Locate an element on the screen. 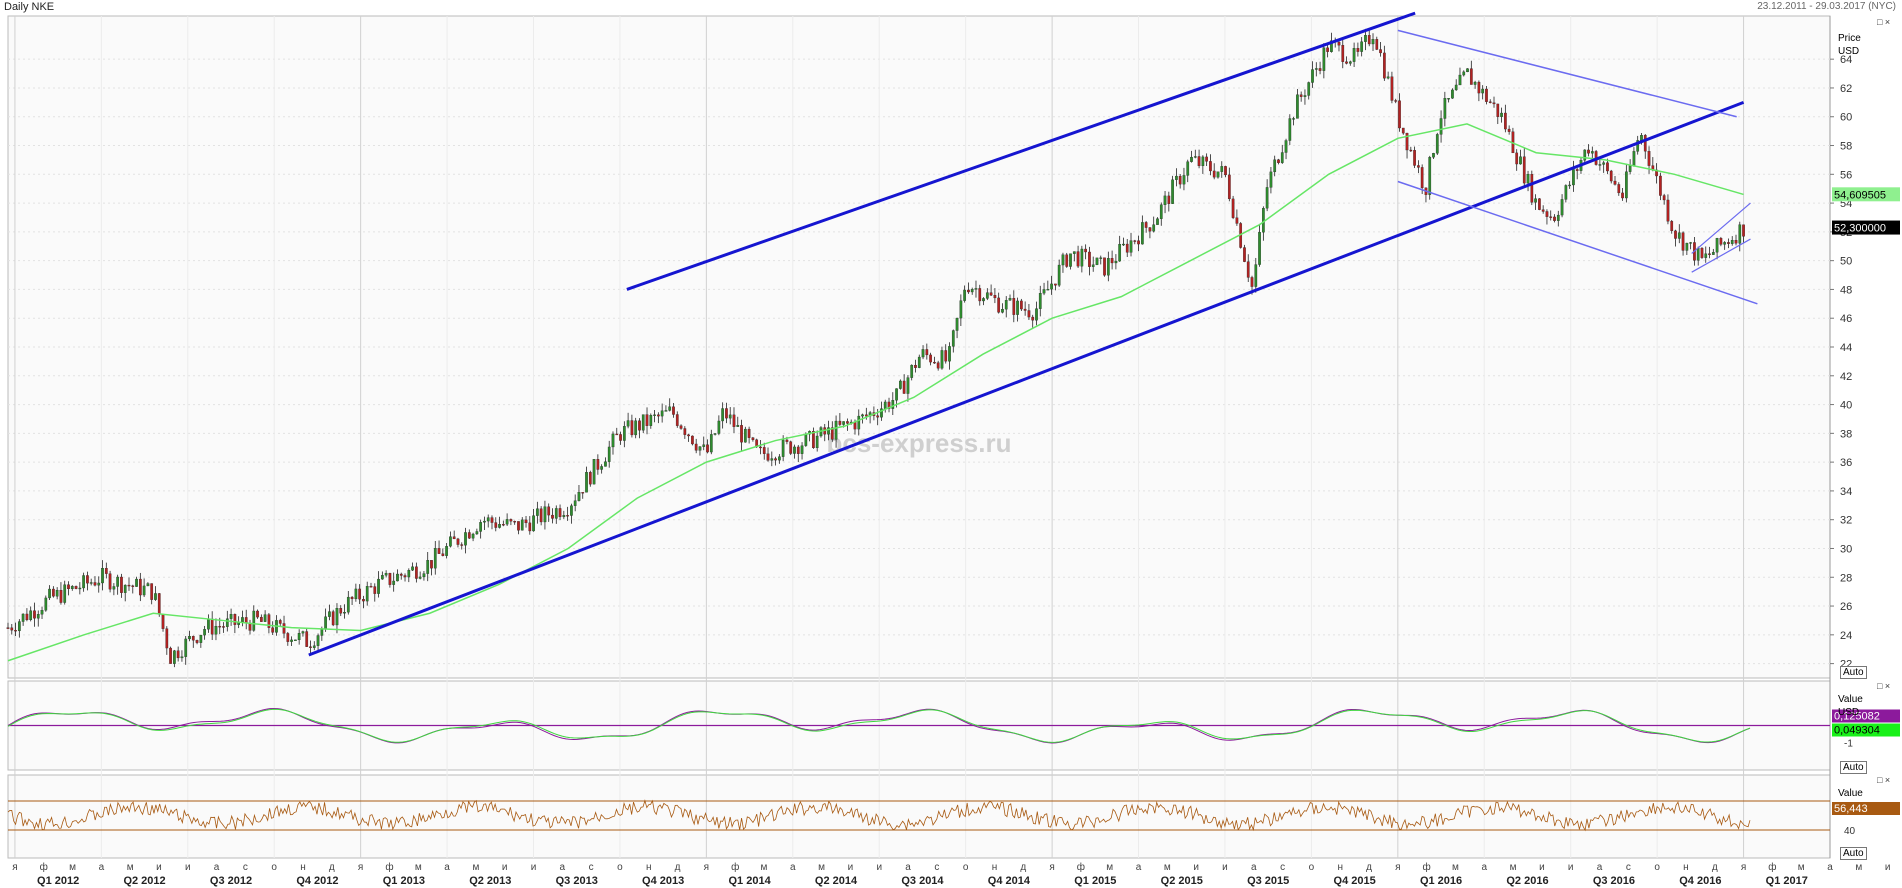 The image size is (1902, 888). quarter-label: Q1 2015 is located at coordinates (1095, 881).